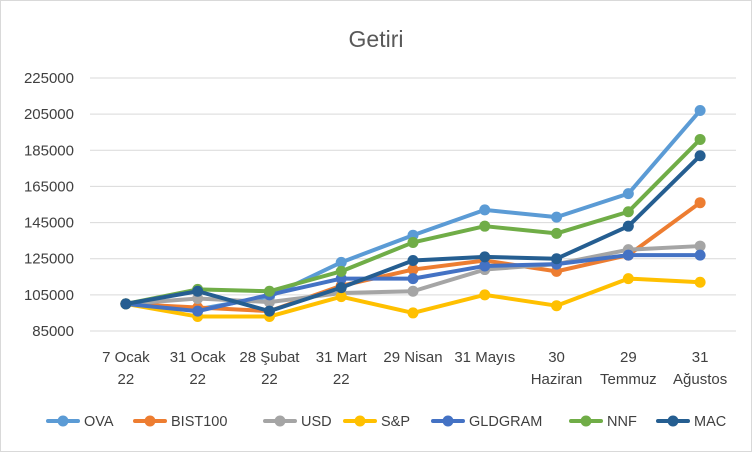 The width and height of the screenshot is (752, 452). Describe the element at coordinates (53, 331) in the screenshot. I see `y-tick-label: 85000` at that location.